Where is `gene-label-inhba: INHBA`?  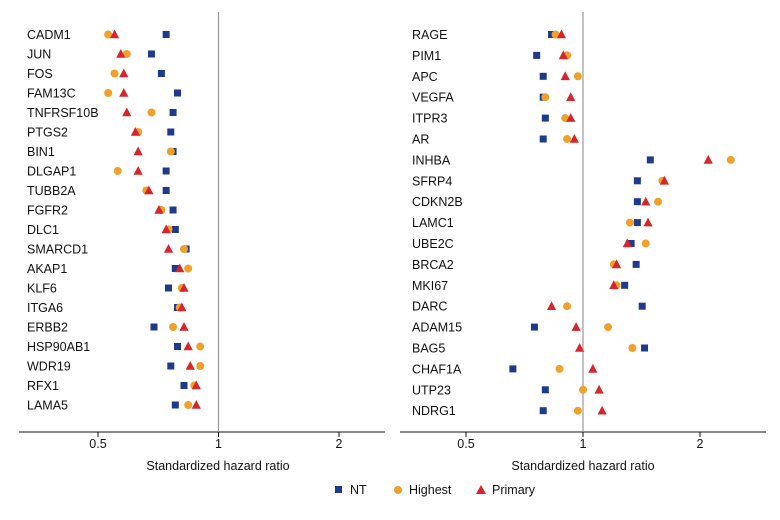 gene-label-inhba: INHBA is located at coordinates (431, 160).